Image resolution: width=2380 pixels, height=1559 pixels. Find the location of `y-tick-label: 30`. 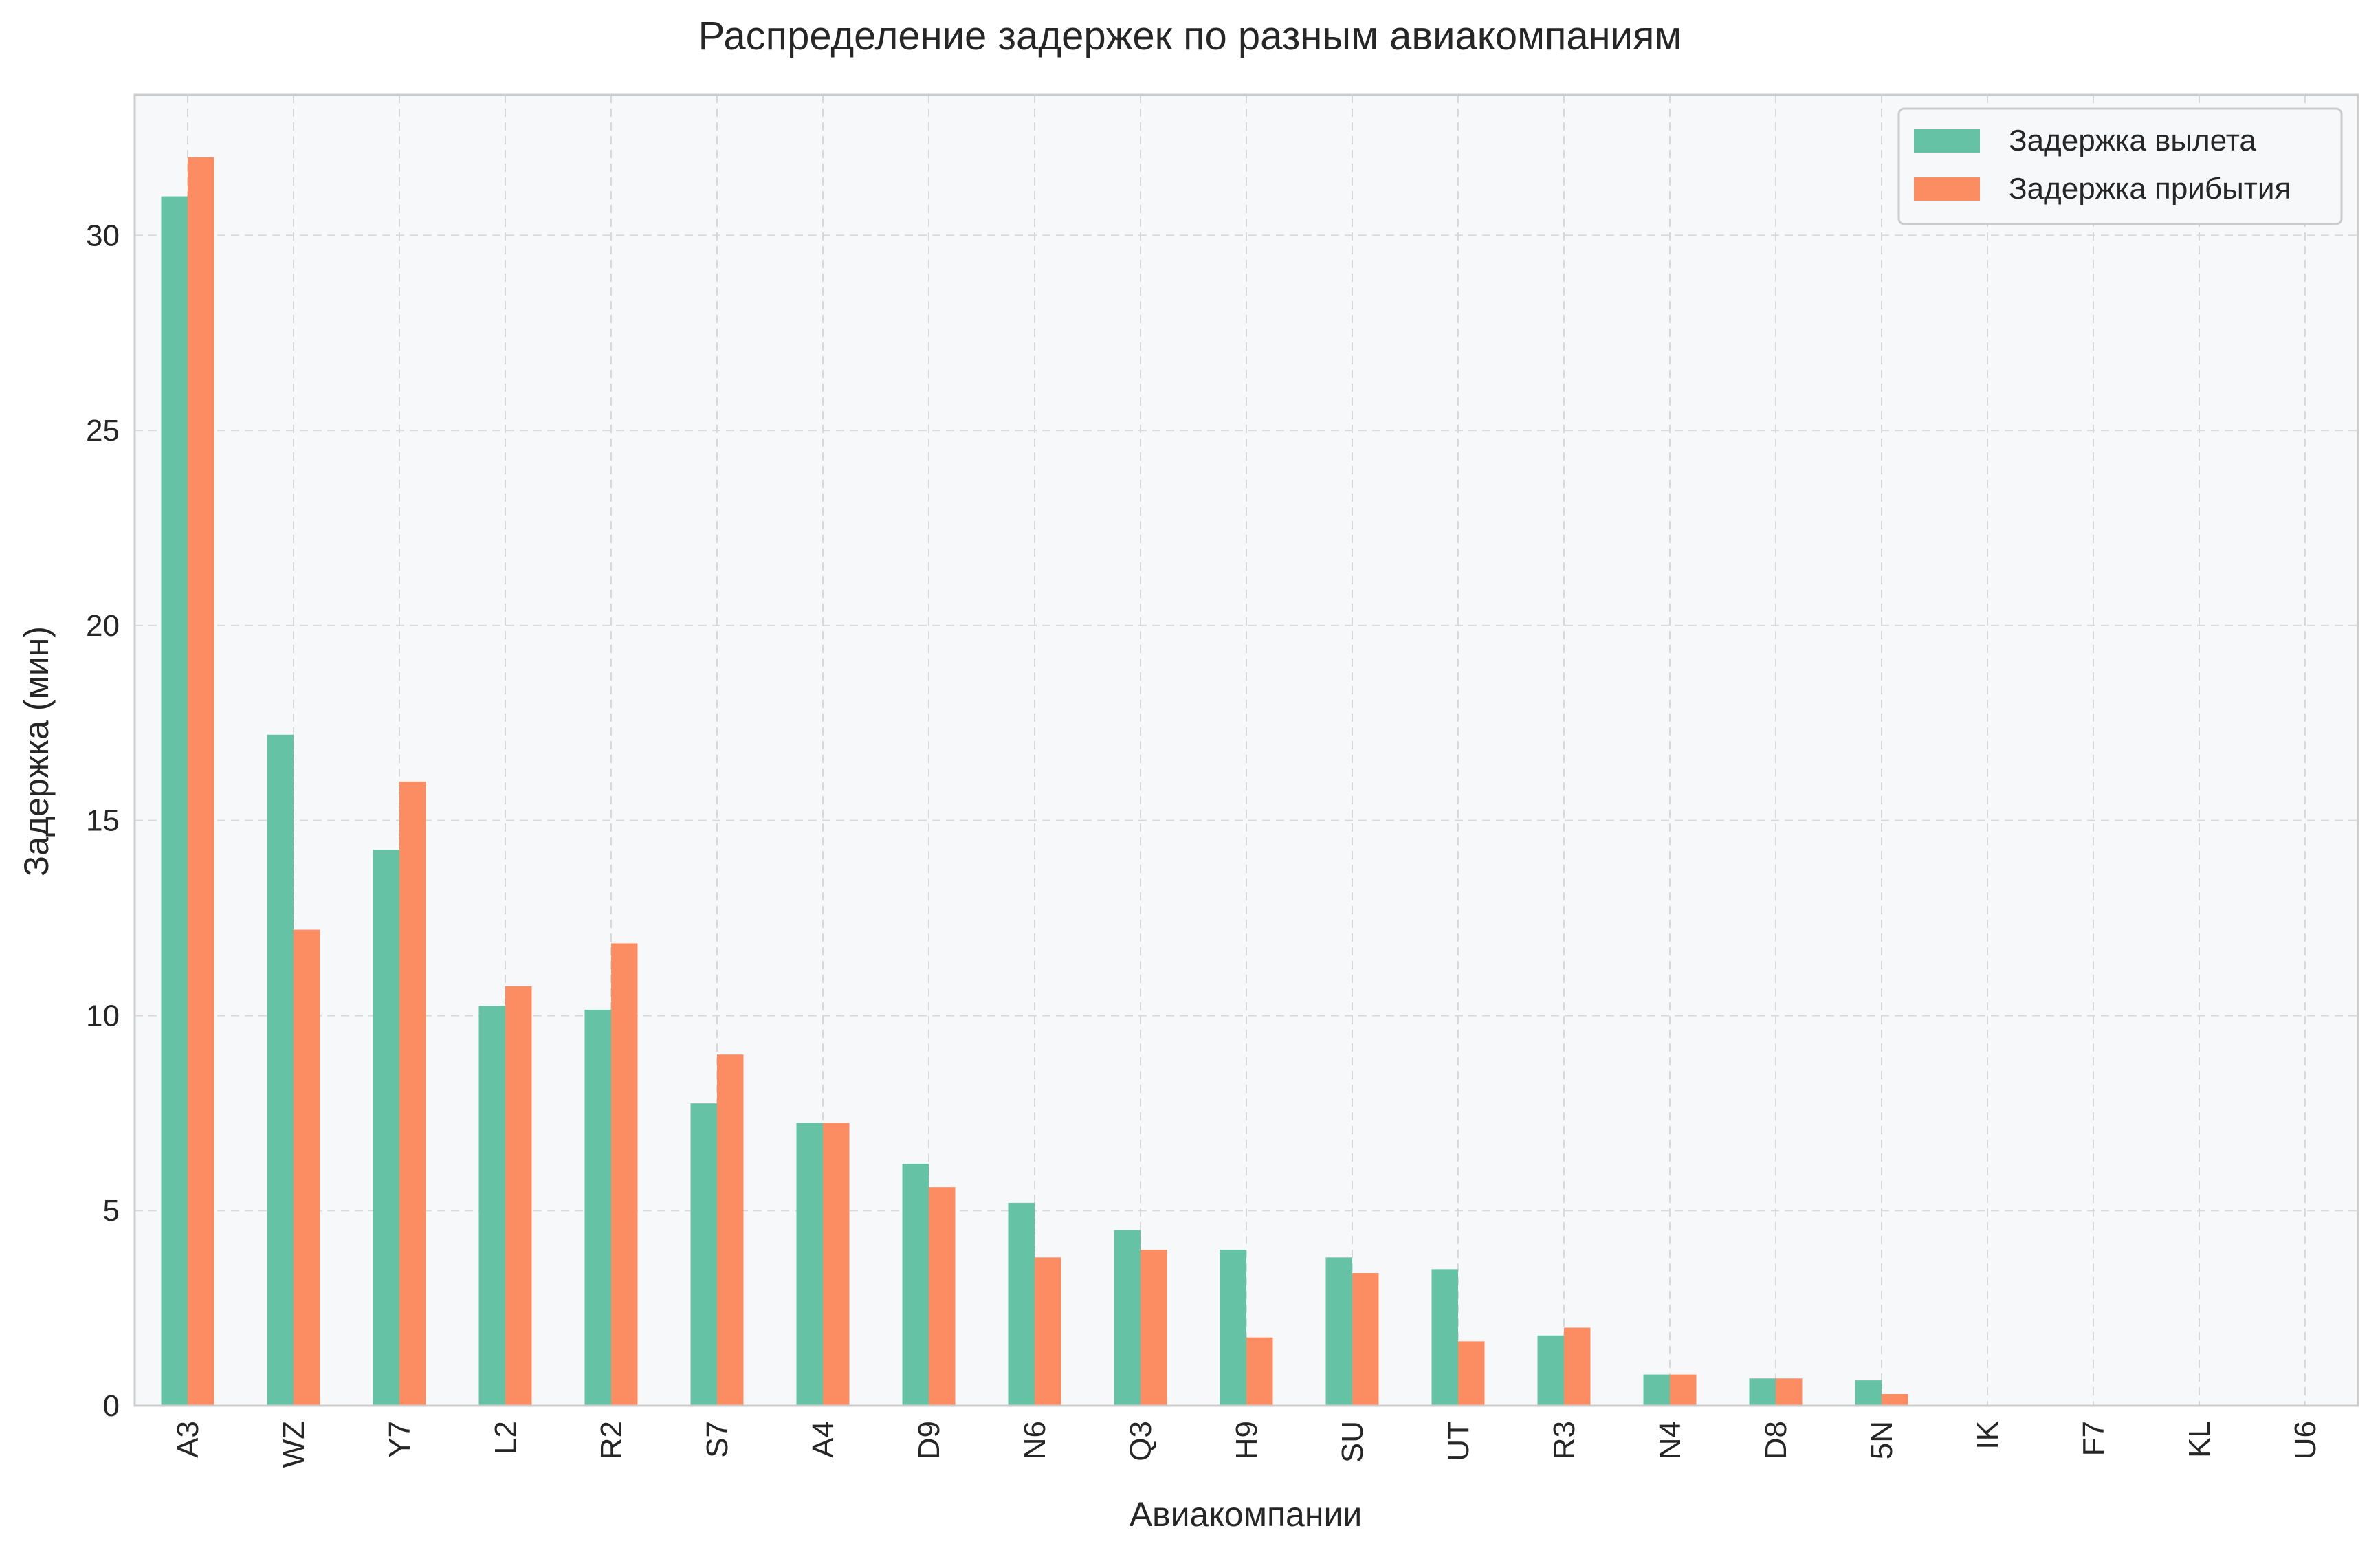

y-tick-label: 30 is located at coordinates (103, 236).